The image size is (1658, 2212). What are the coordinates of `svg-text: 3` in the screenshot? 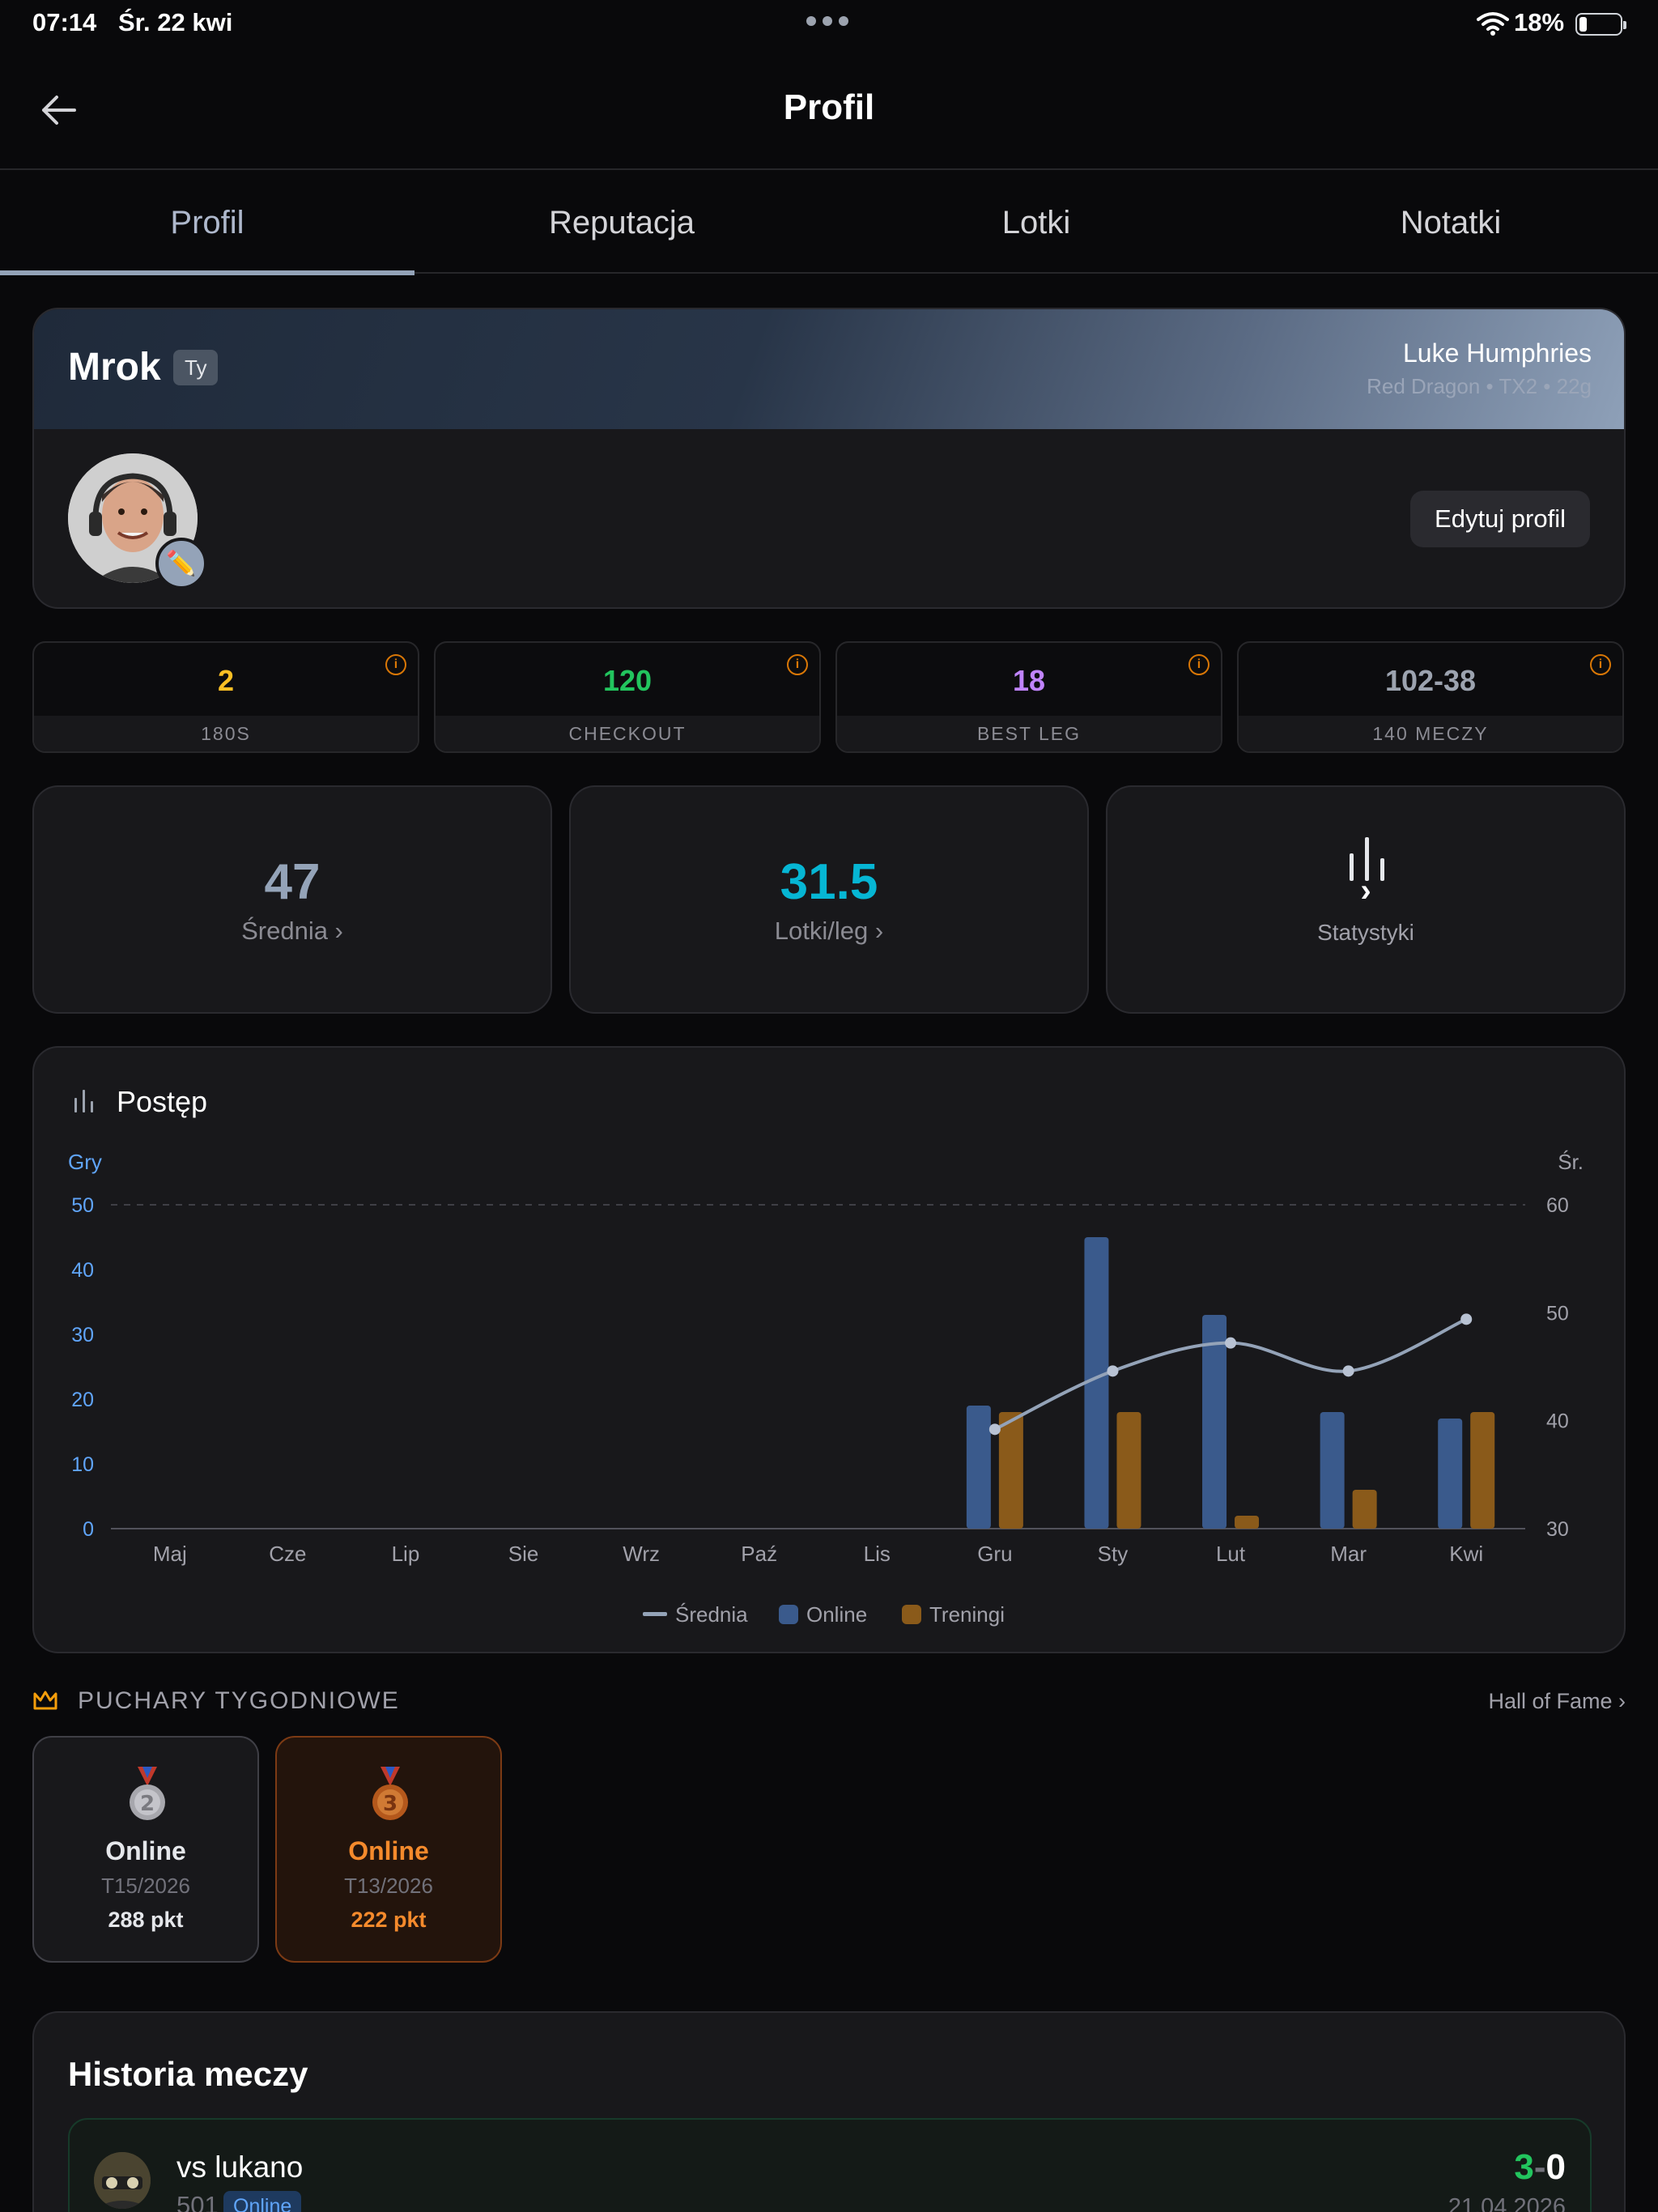 It's located at (390, 1804).